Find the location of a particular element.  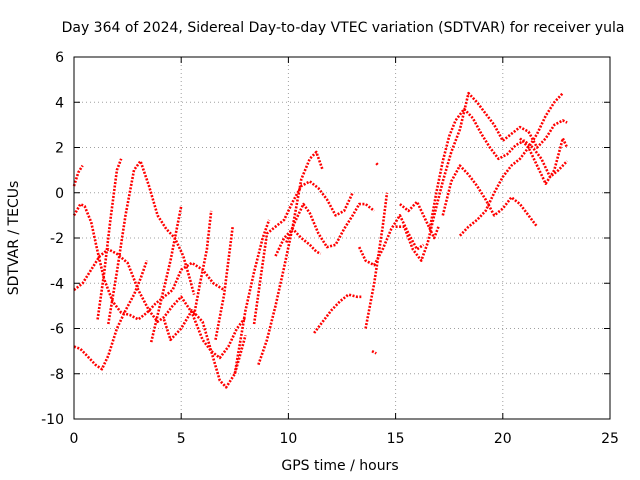

x-tick-label: 20 is located at coordinates (503, 439).